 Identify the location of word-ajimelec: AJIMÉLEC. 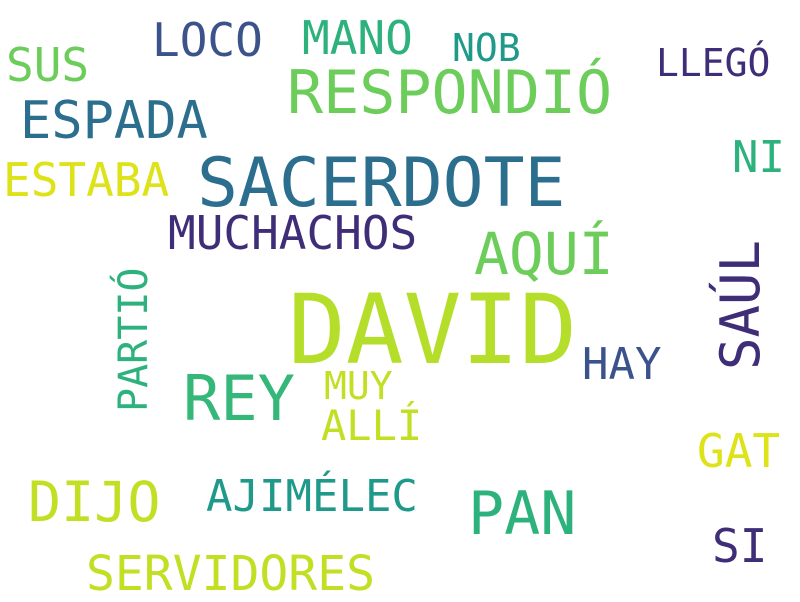
(312, 496).